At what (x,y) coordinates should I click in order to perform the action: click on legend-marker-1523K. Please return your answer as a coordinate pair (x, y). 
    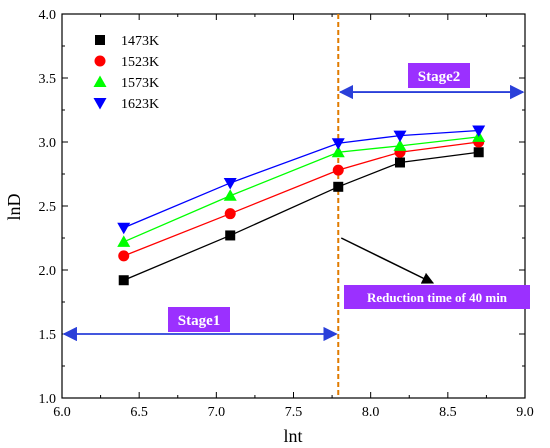
    Looking at the image, I should click on (100, 61).